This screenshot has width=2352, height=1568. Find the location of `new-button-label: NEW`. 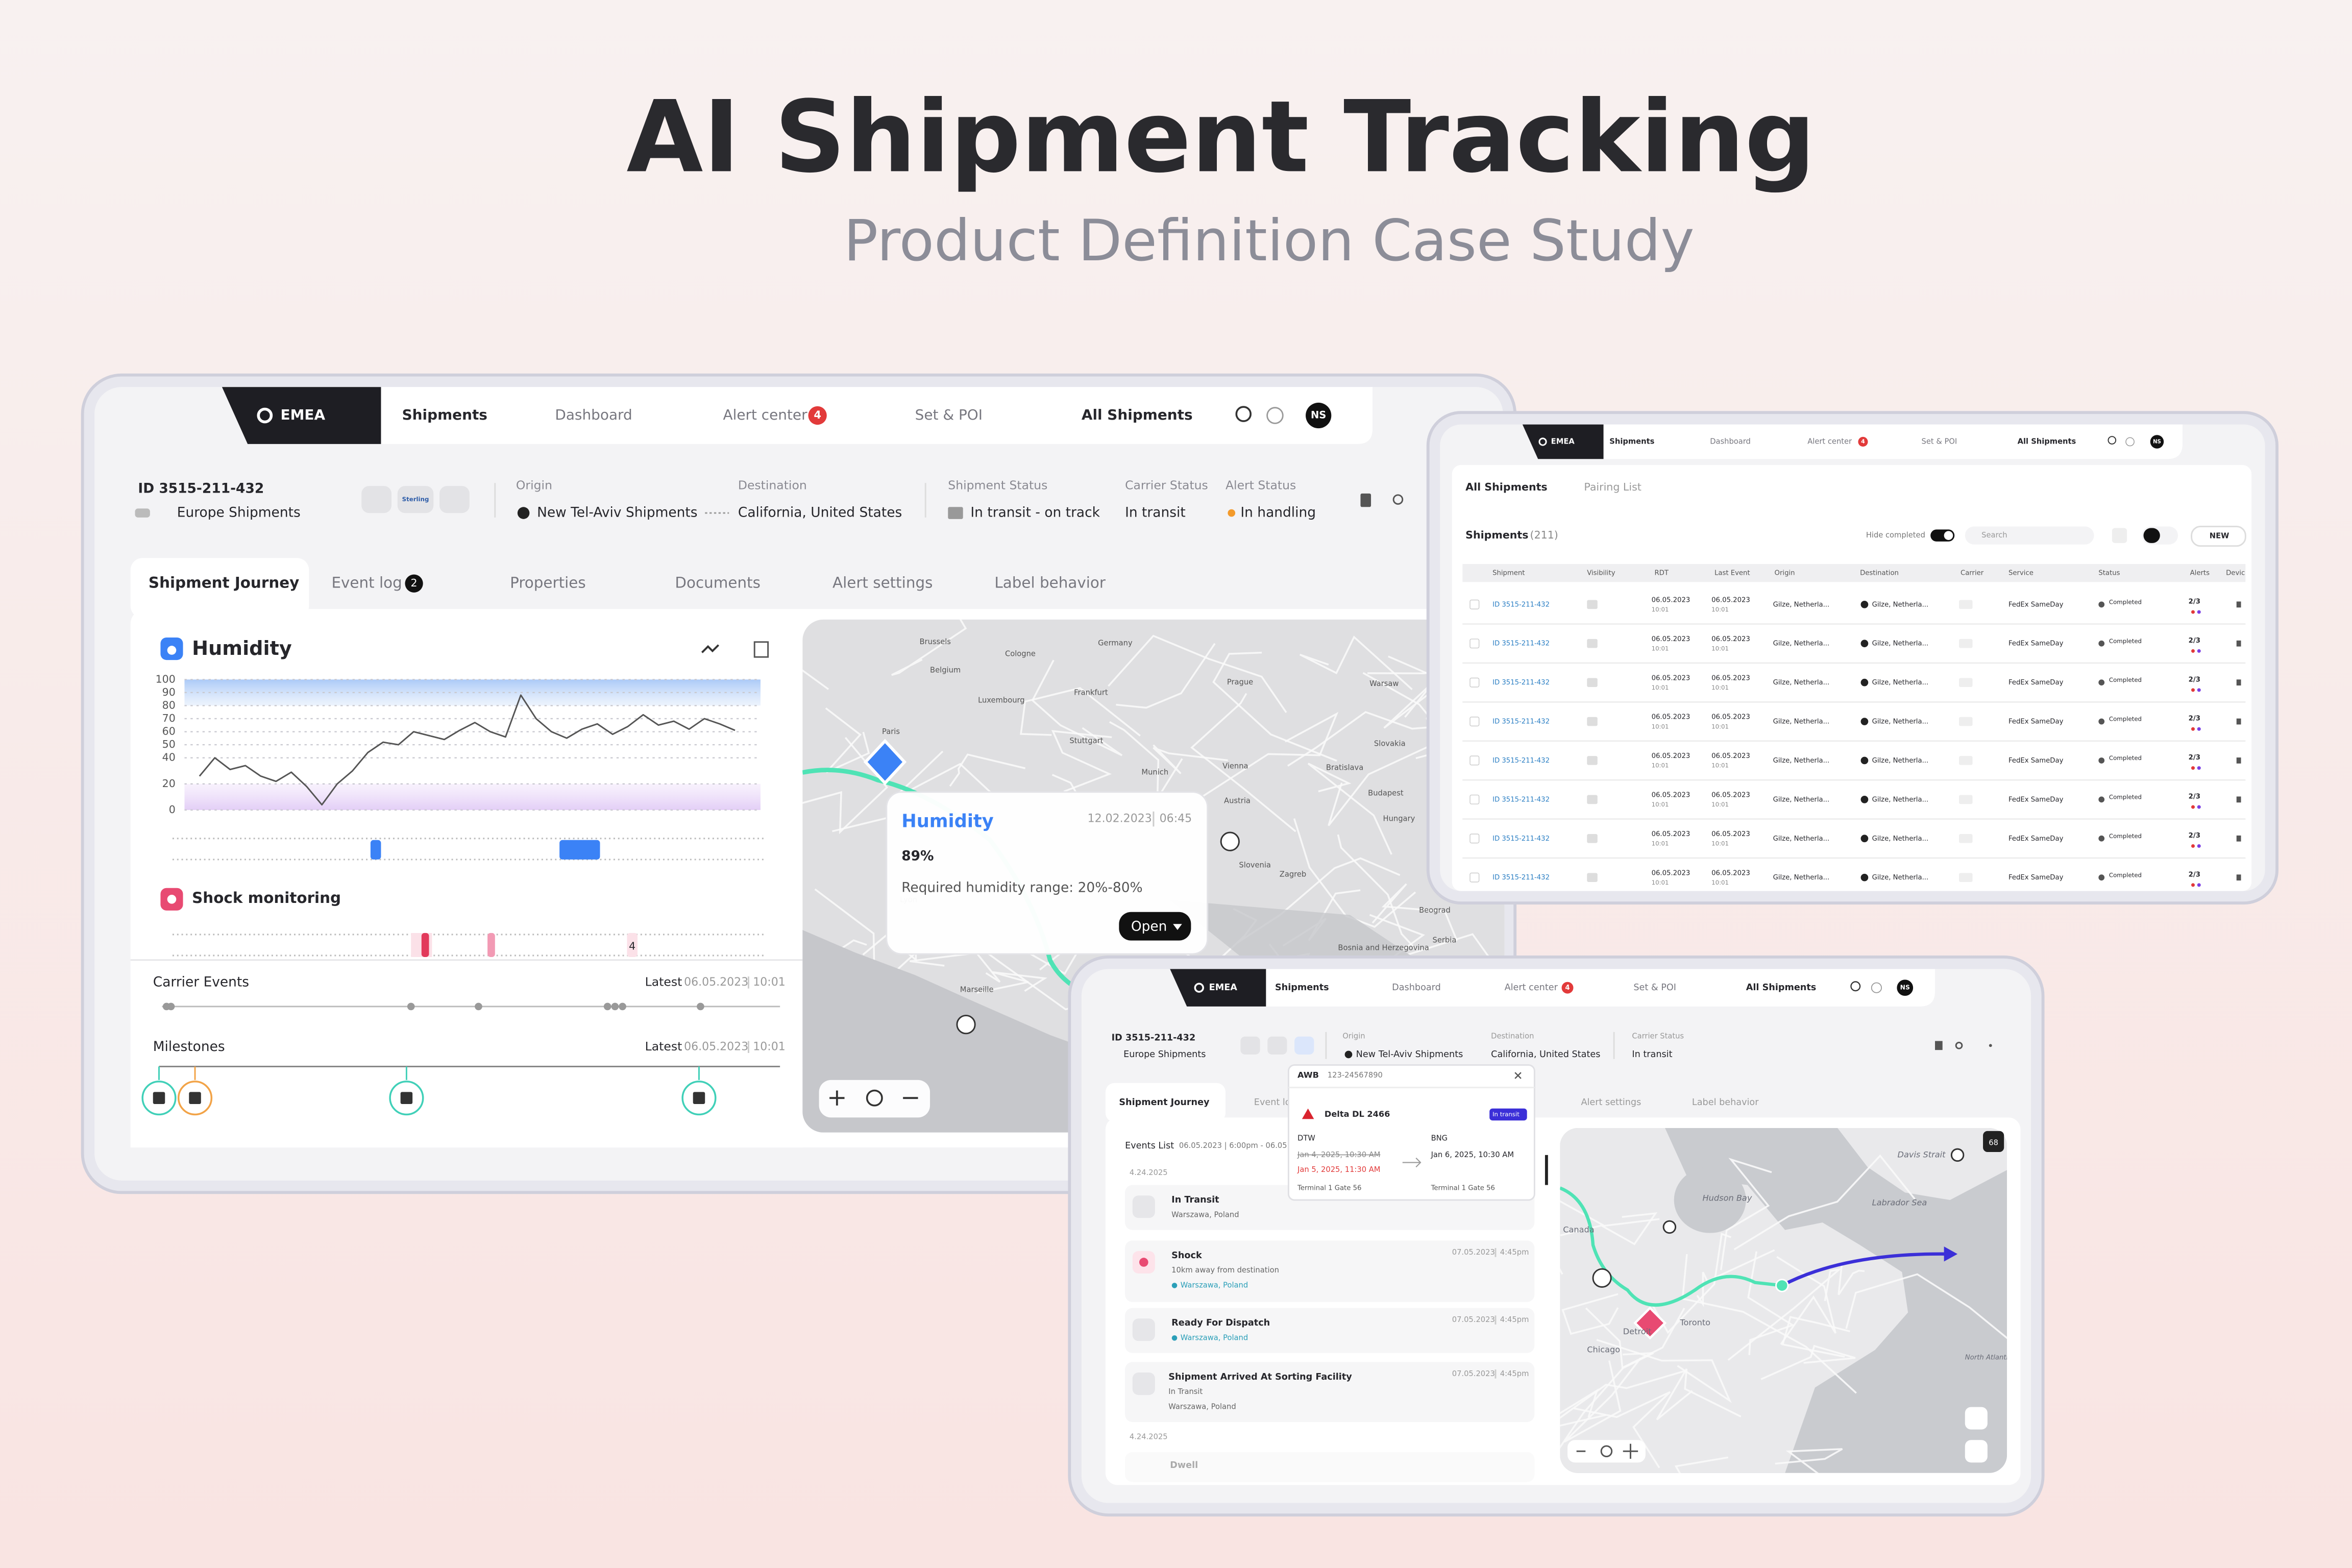

new-button-label: NEW is located at coordinates (2220, 536).